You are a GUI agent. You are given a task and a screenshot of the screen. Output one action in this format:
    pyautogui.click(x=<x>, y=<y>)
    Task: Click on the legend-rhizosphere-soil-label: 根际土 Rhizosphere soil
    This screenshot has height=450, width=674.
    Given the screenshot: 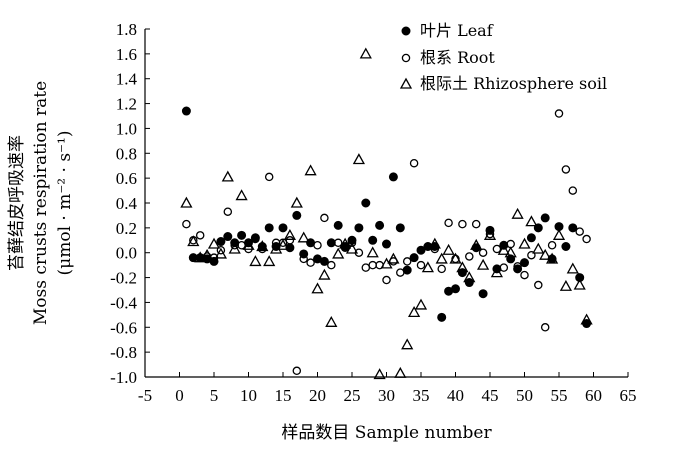 What is the action you would take?
    pyautogui.click(x=513, y=83)
    